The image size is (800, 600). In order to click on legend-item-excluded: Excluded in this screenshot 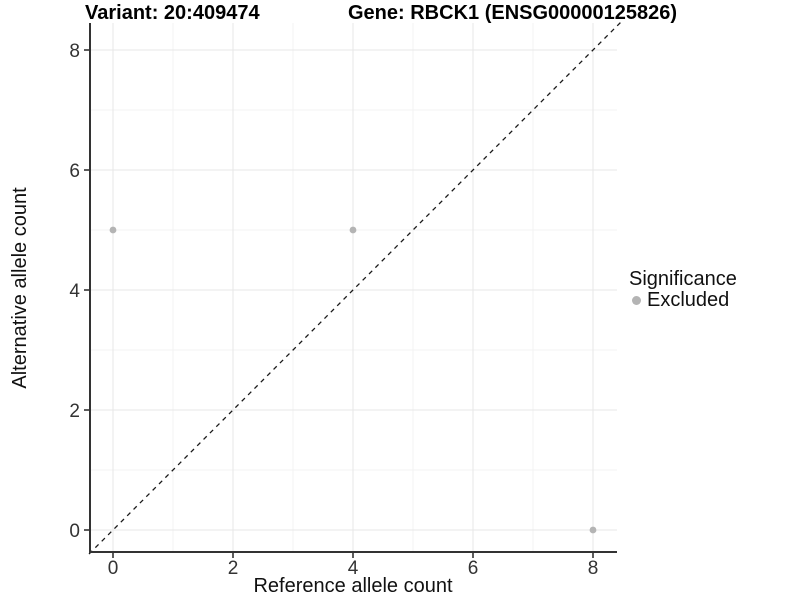, I will do `click(683, 300)`.